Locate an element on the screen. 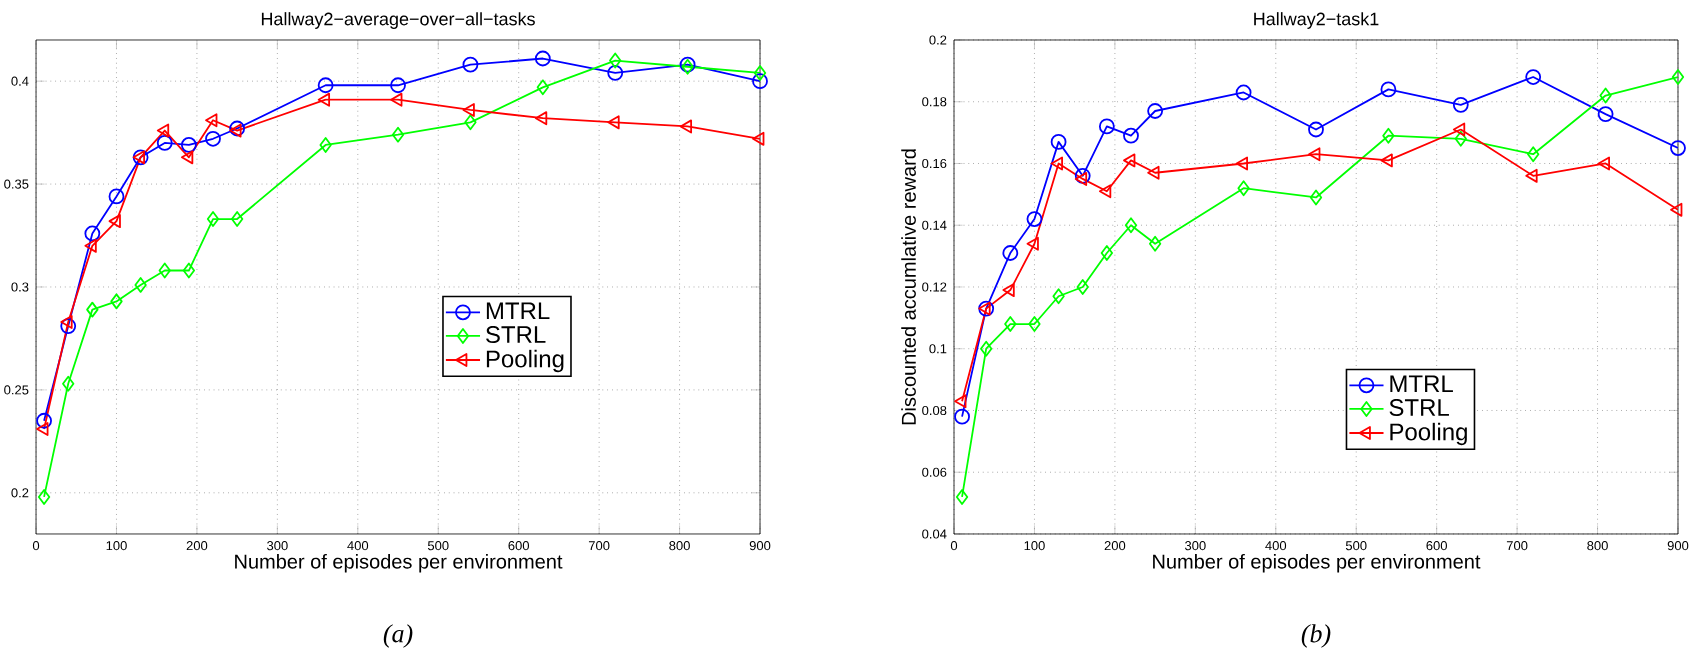 The width and height of the screenshot is (1700, 668). y-axis-title: Discounted accumlative reward is located at coordinates (908, 287).